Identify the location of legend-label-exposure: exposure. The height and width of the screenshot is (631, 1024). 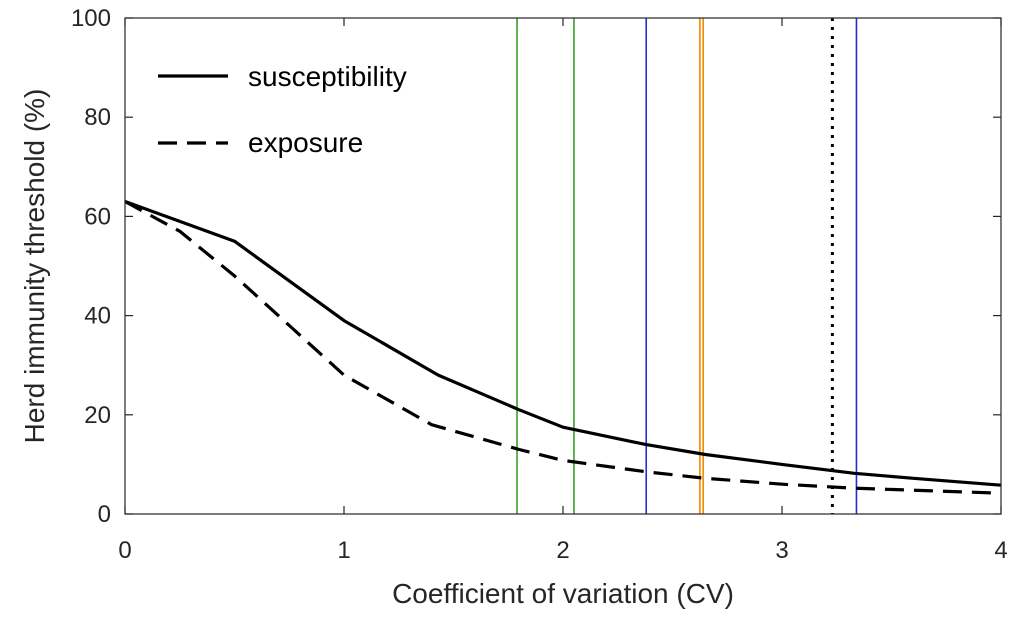
(305, 142).